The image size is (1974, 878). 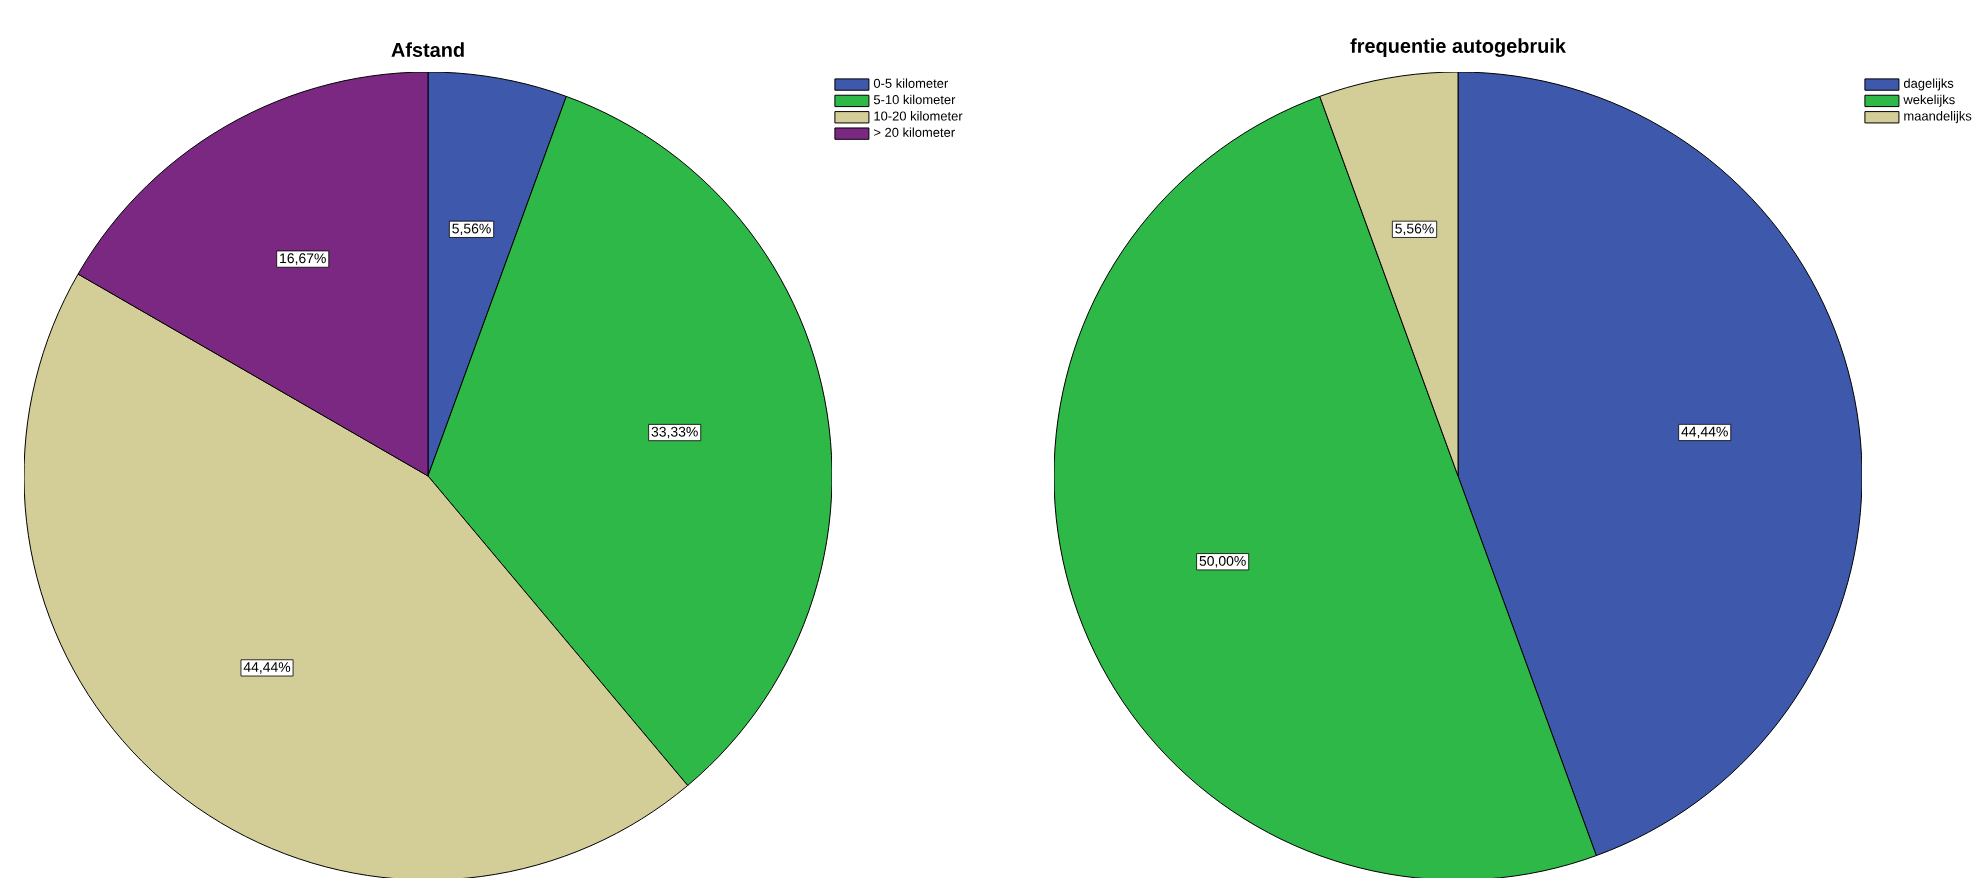 I want to click on chart-title: Afstand, so click(x=427, y=49).